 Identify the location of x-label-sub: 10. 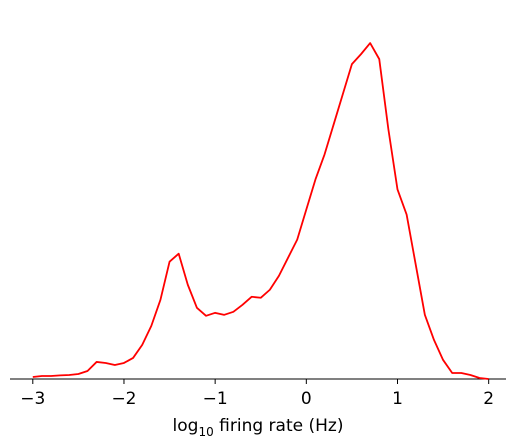
(205, 432).